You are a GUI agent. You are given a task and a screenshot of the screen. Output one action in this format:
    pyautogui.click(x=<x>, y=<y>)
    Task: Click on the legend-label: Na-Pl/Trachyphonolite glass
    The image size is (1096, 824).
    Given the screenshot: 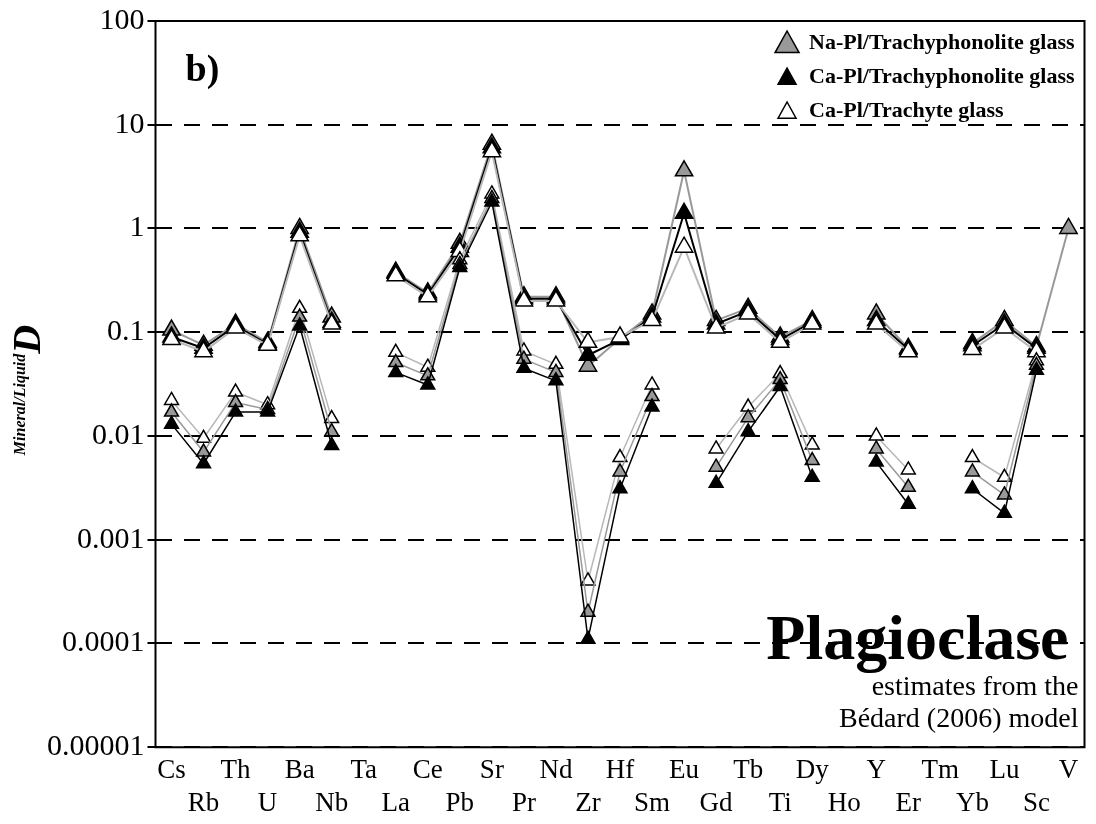 What is the action you would take?
    pyautogui.click(x=942, y=41)
    